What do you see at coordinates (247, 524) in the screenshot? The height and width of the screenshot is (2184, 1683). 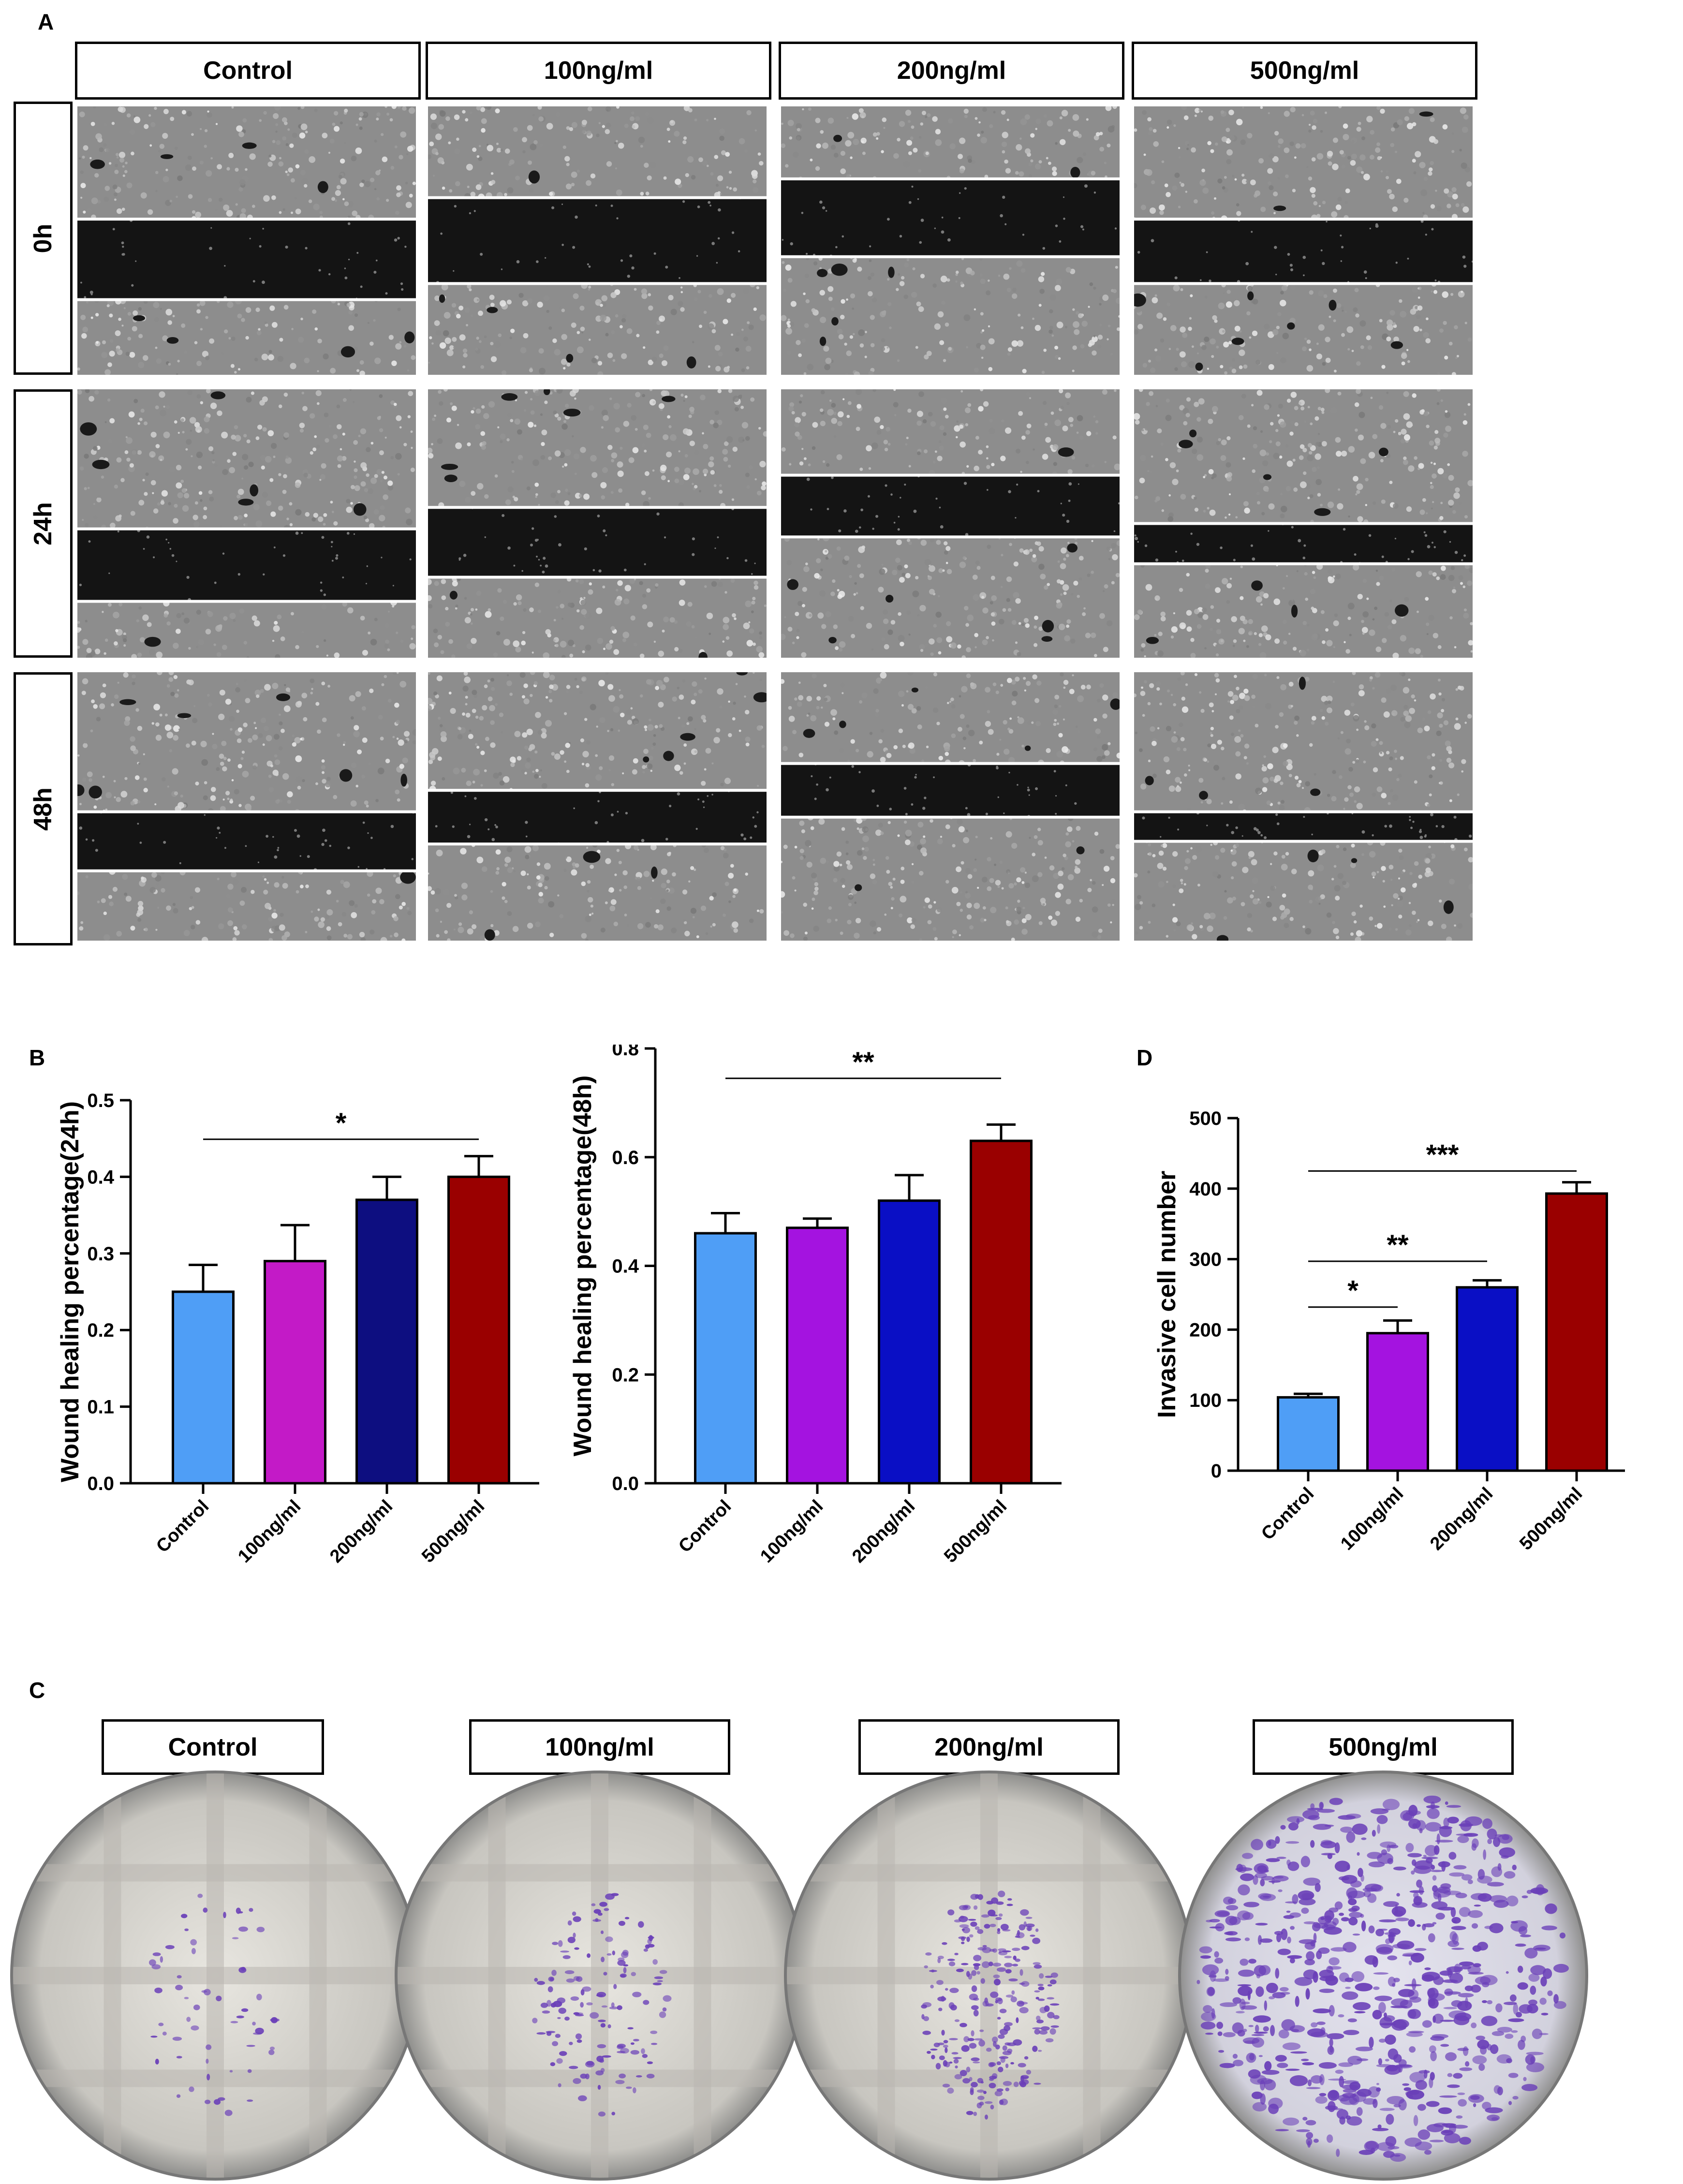 I see `micrograph-24h-Control` at bounding box center [247, 524].